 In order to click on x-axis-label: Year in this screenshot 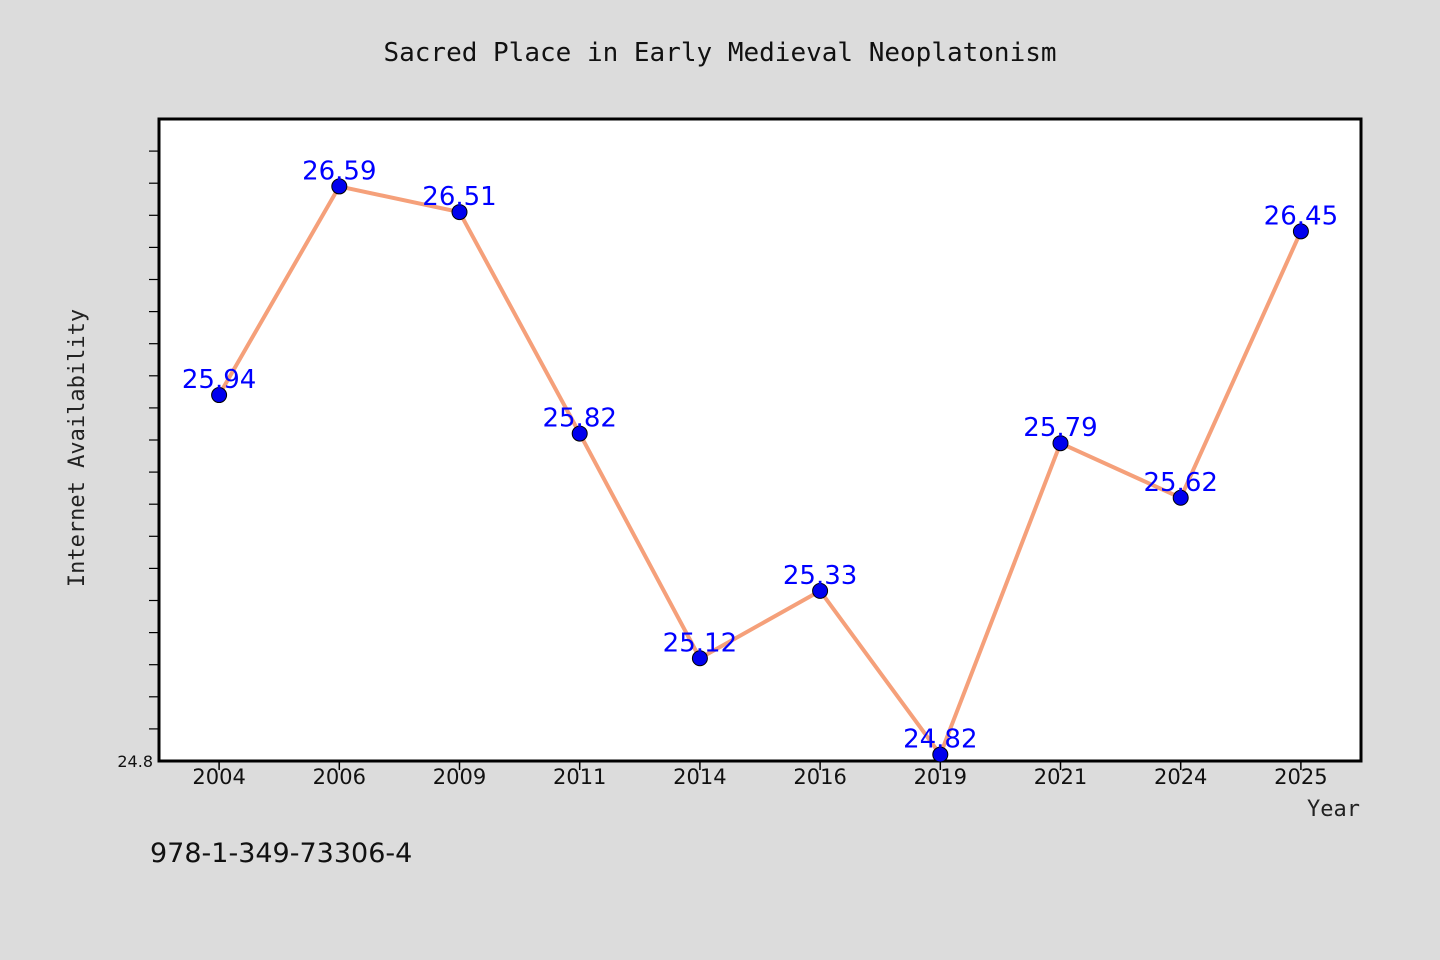, I will do `click(1333, 809)`.